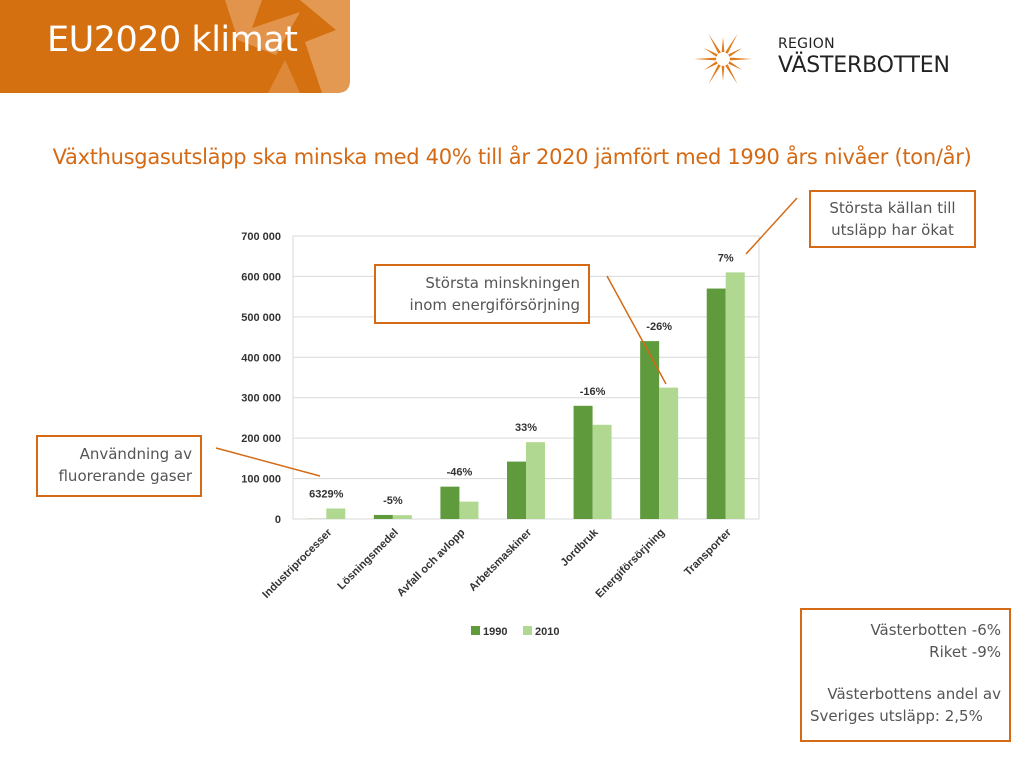 Image resolution: width=1024 pixels, height=768 pixels. I want to click on connector-largest-decrease, so click(636, 330).